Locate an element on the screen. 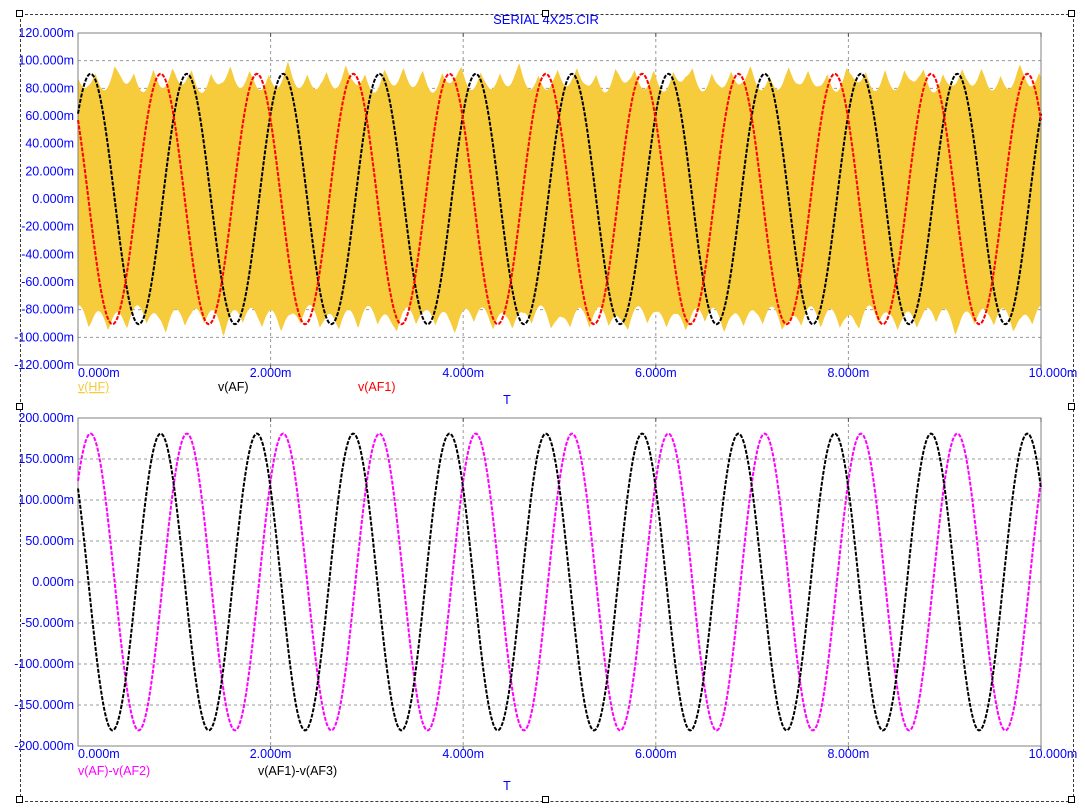 This screenshot has width=1085, height=810. selection-handle-bottom-right is located at coordinates (1071, 799).